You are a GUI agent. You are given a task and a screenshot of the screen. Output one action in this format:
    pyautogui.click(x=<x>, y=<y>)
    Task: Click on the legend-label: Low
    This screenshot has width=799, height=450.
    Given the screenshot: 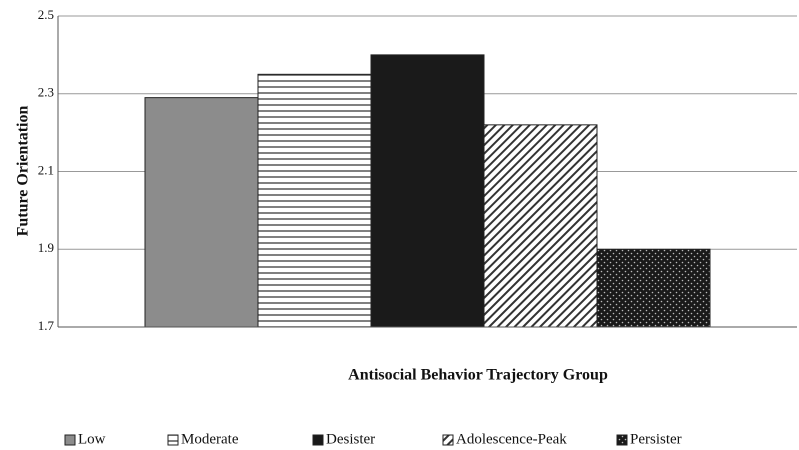 What is the action you would take?
    pyautogui.click(x=92, y=439)
    